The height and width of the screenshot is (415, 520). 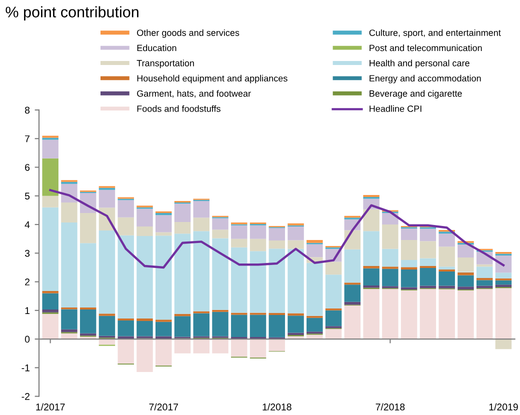 What do you see at coordinates (27, 310) in the screenshot?
I see `y-tick-label: 1` at bounding box center [27, 310].